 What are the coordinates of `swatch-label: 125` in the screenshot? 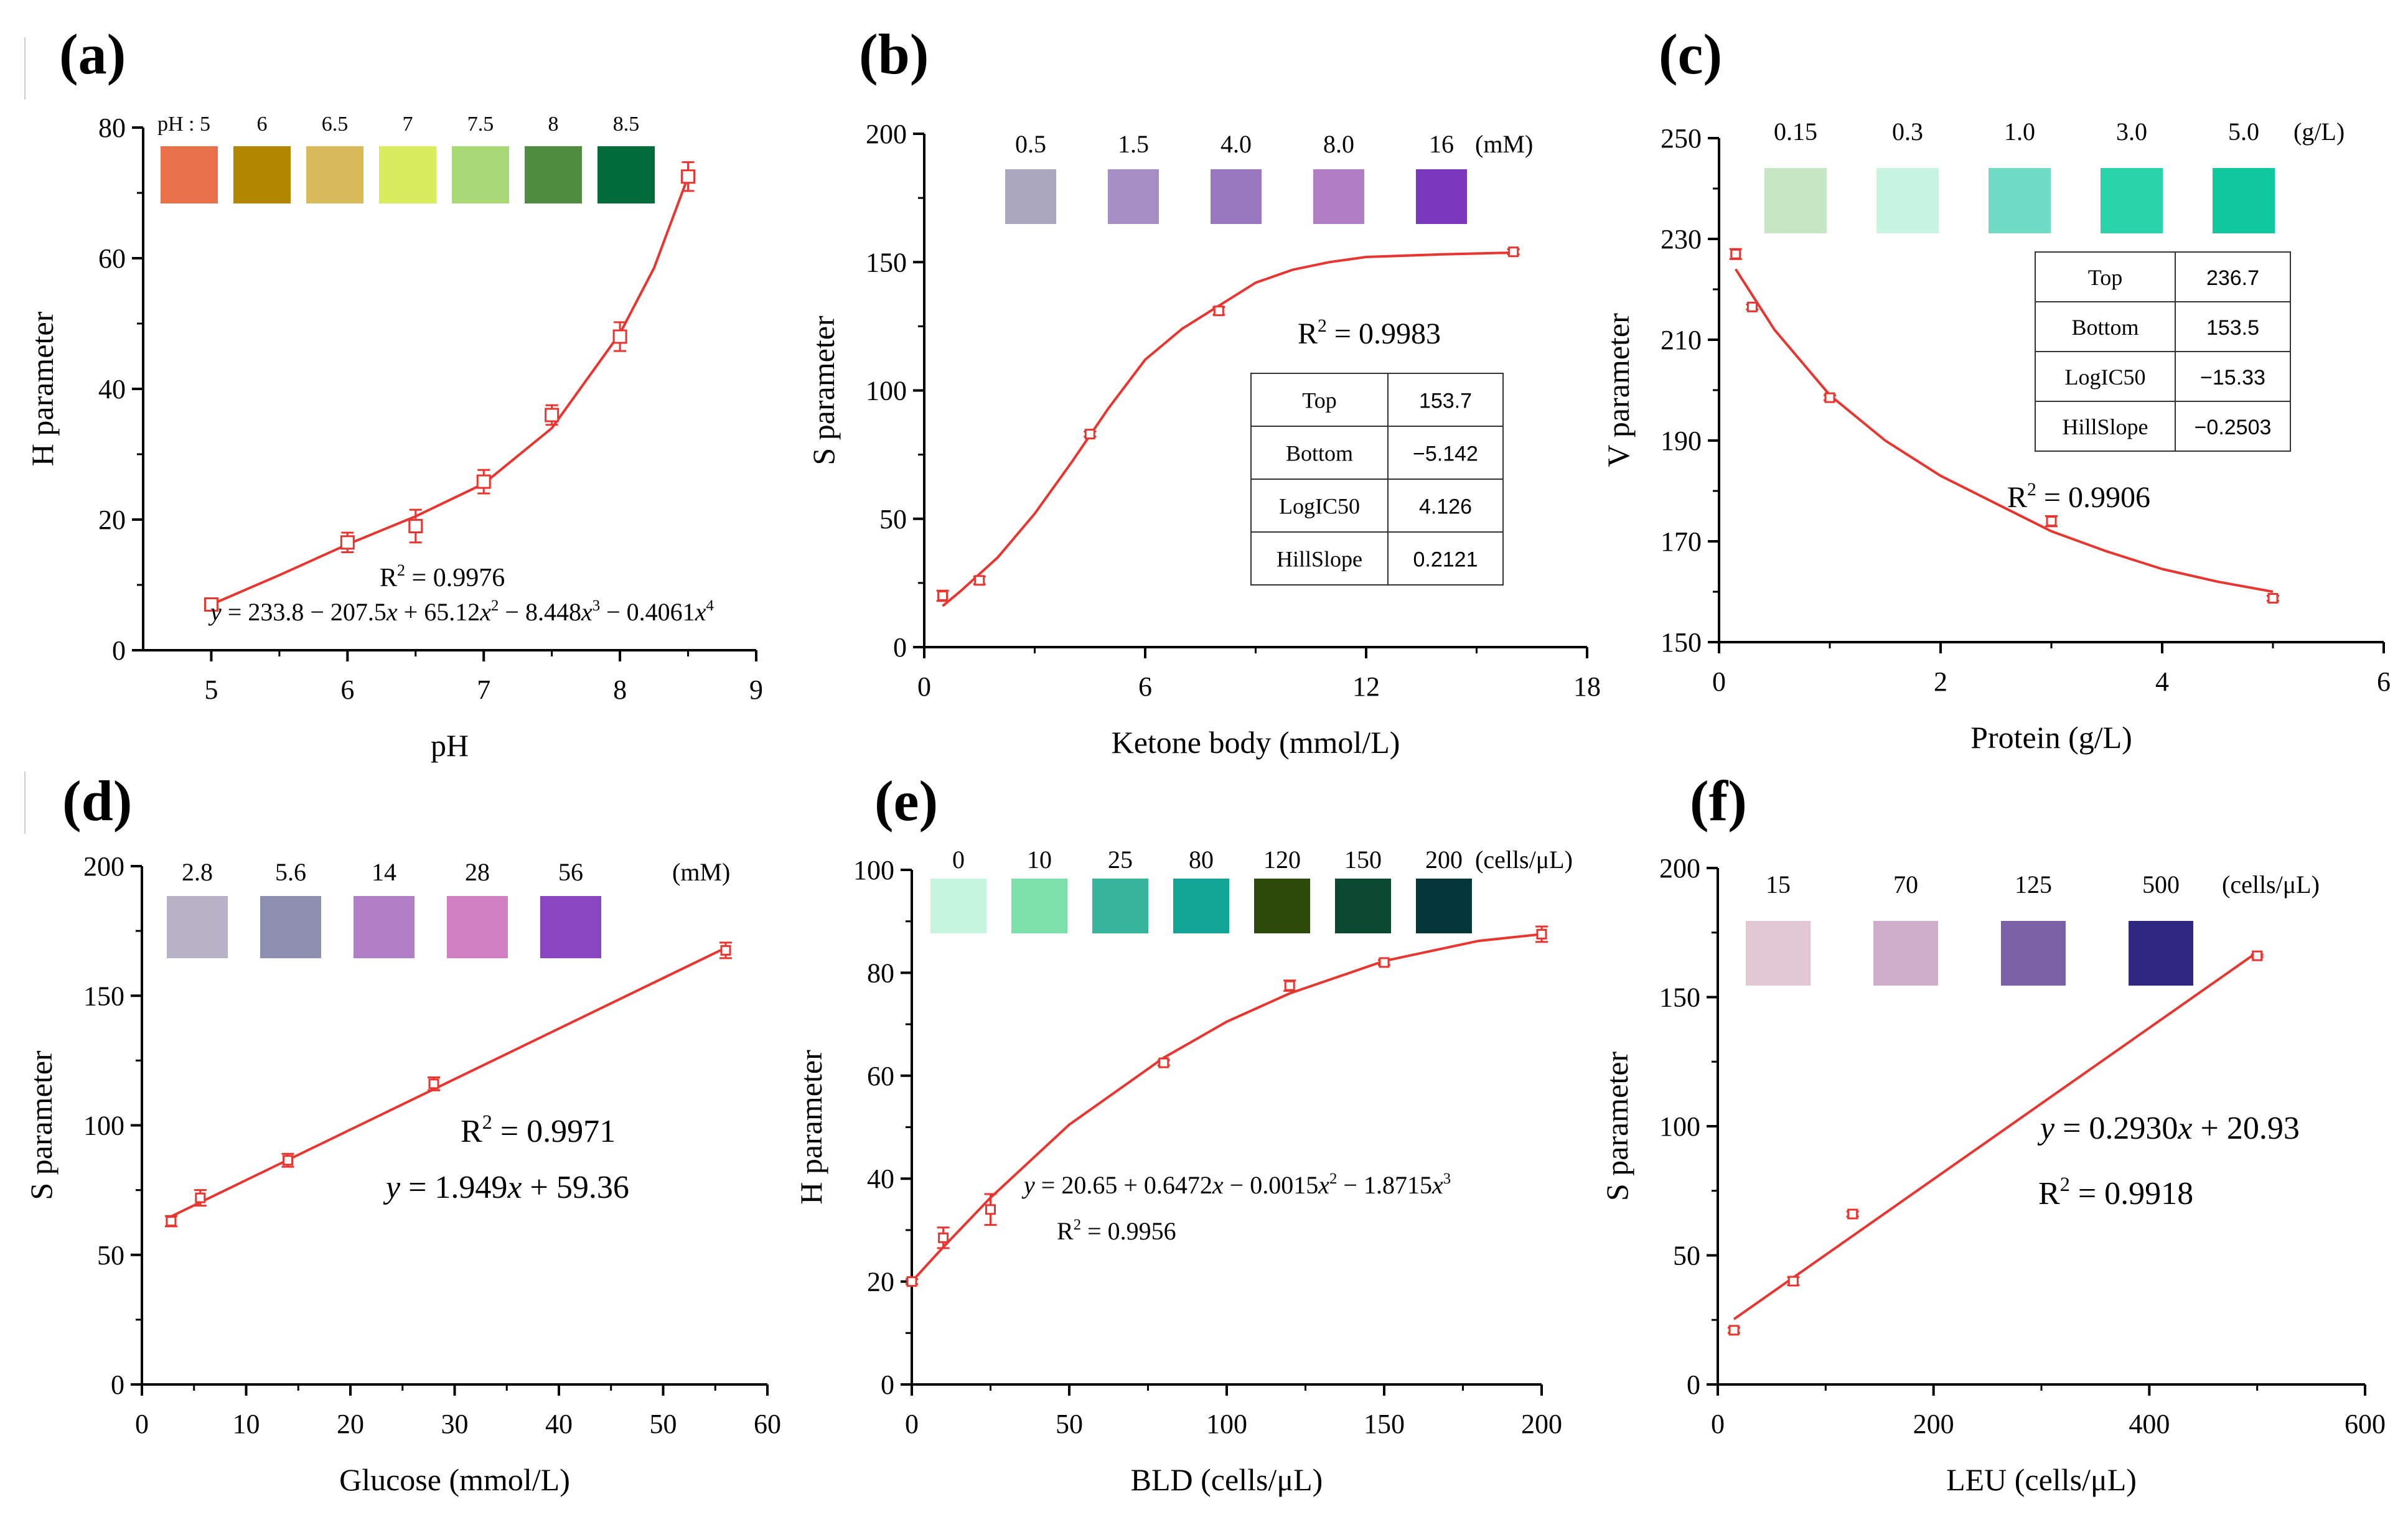 It's located at (2034, 885).